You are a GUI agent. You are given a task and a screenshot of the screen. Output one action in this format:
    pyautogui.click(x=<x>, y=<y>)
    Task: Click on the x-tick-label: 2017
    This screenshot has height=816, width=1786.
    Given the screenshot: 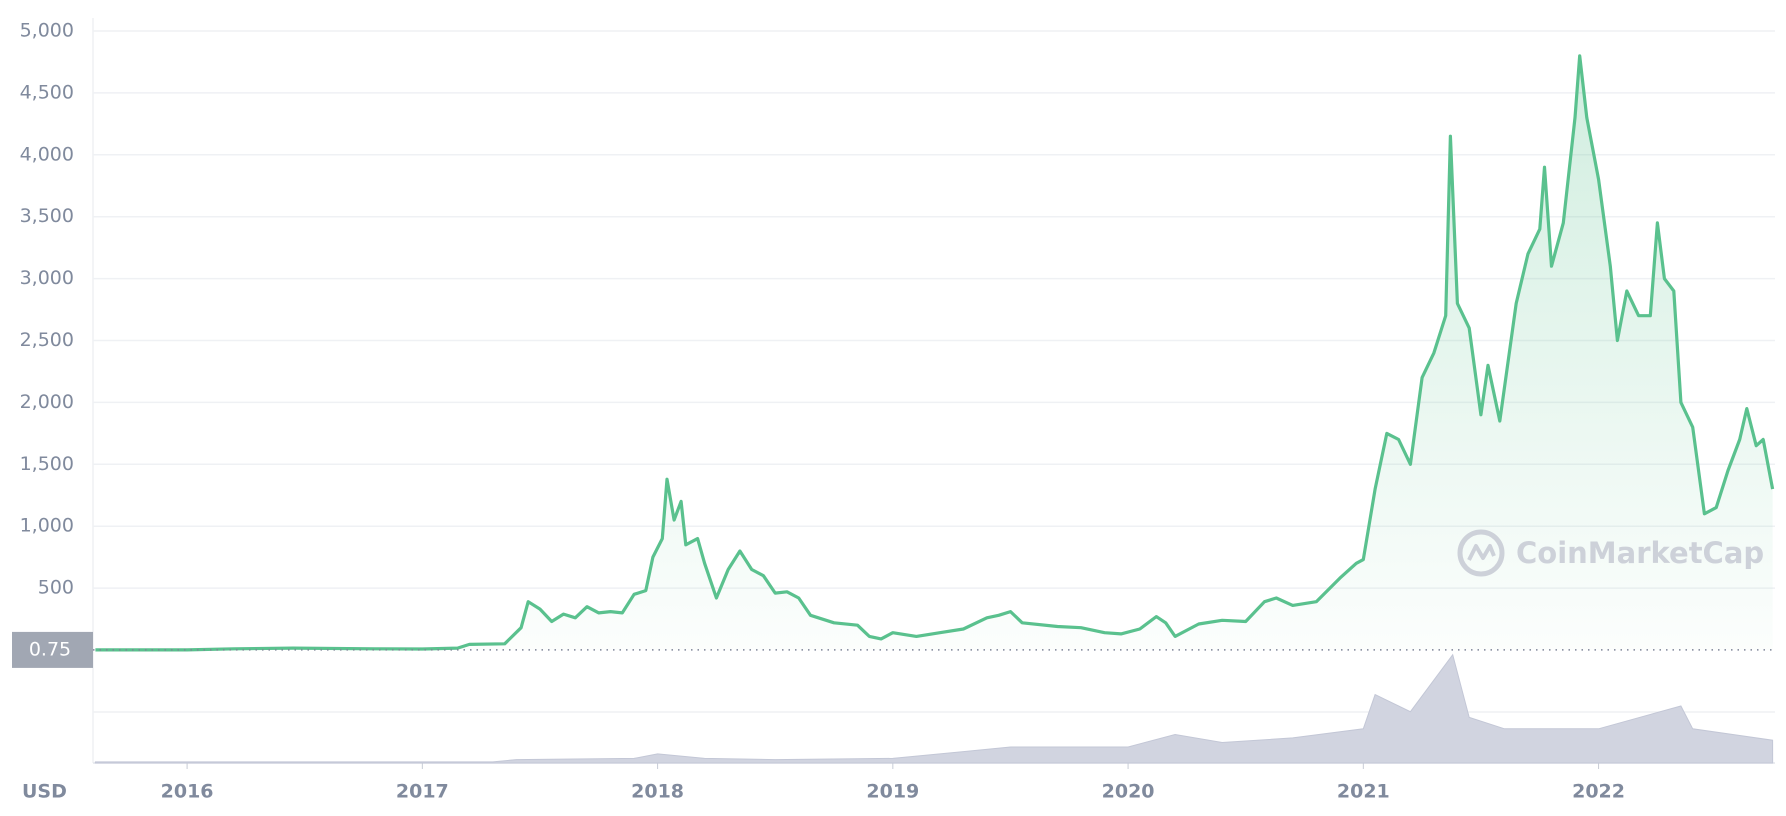 What is the action you would take?
    pyautogui.click(x=422, y=792)
    